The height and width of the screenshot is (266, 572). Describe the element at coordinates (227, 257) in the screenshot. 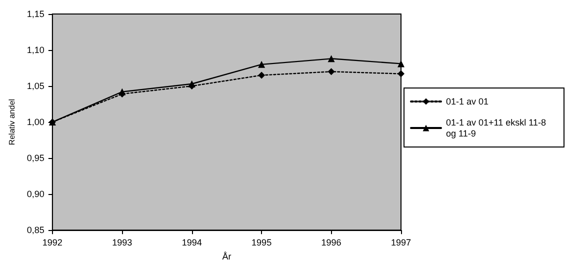

I see `x-axis-title: År` at that location.